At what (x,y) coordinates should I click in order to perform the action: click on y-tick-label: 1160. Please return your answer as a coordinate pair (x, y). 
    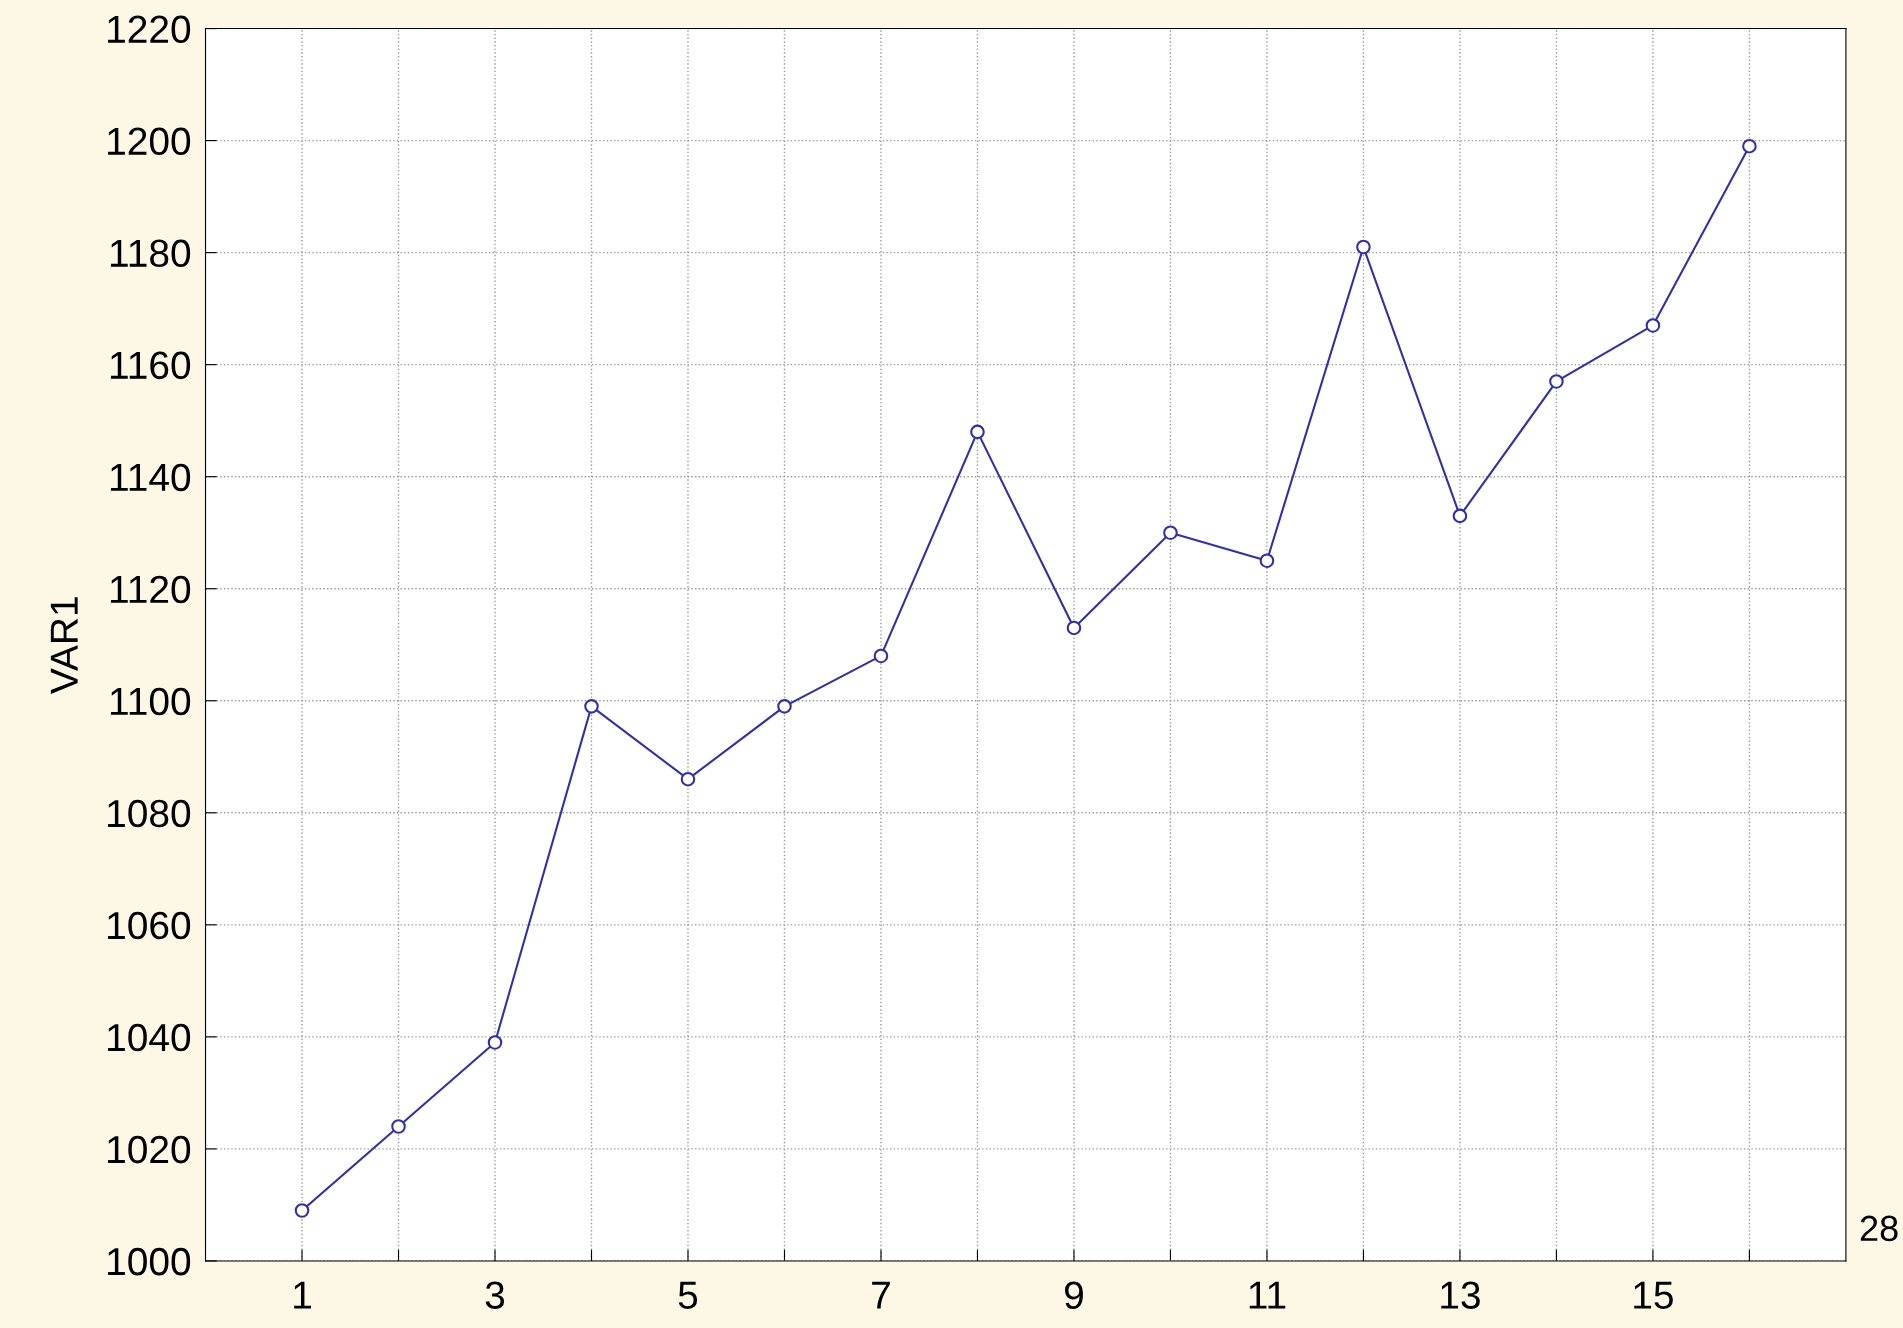
    Looking at the image, I should click on (150, 365).